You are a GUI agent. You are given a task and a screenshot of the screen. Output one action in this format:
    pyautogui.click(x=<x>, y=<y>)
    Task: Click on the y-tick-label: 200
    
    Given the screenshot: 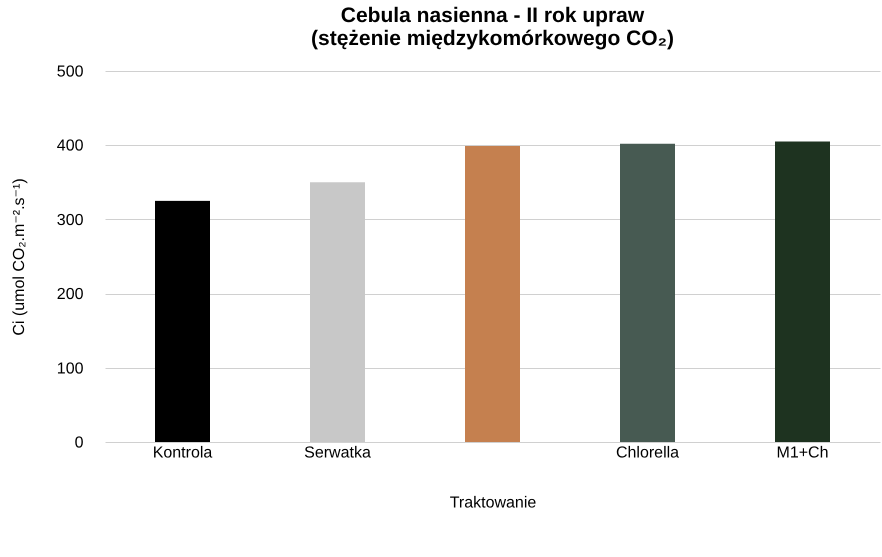 What is the action you would take?
    pyautogui.click(x=70, y=295)
    